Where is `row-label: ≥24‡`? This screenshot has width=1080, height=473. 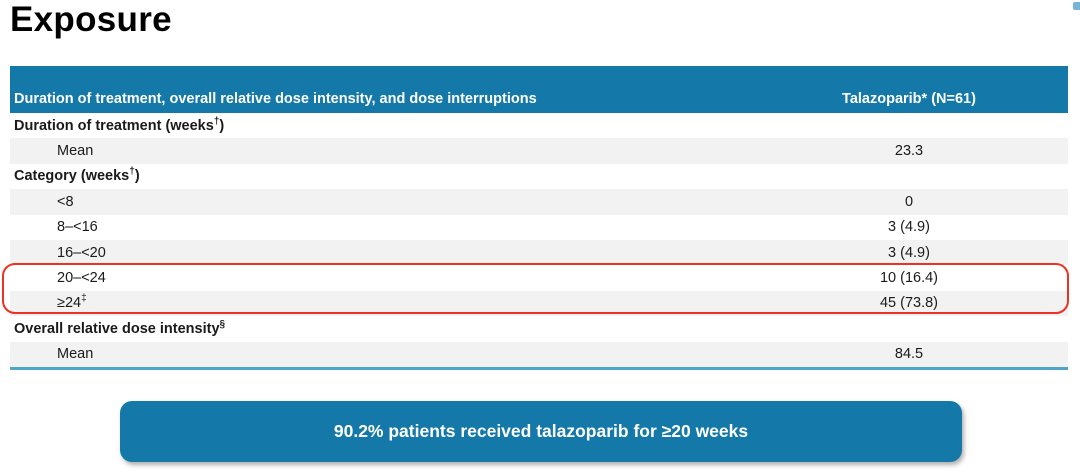
row-label: ≥24‡ is located at coordinates (72, 302).